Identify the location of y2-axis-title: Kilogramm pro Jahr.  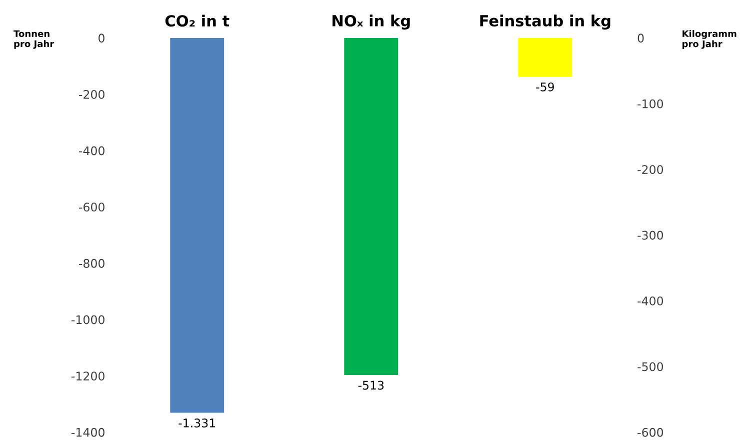
(709, 39).